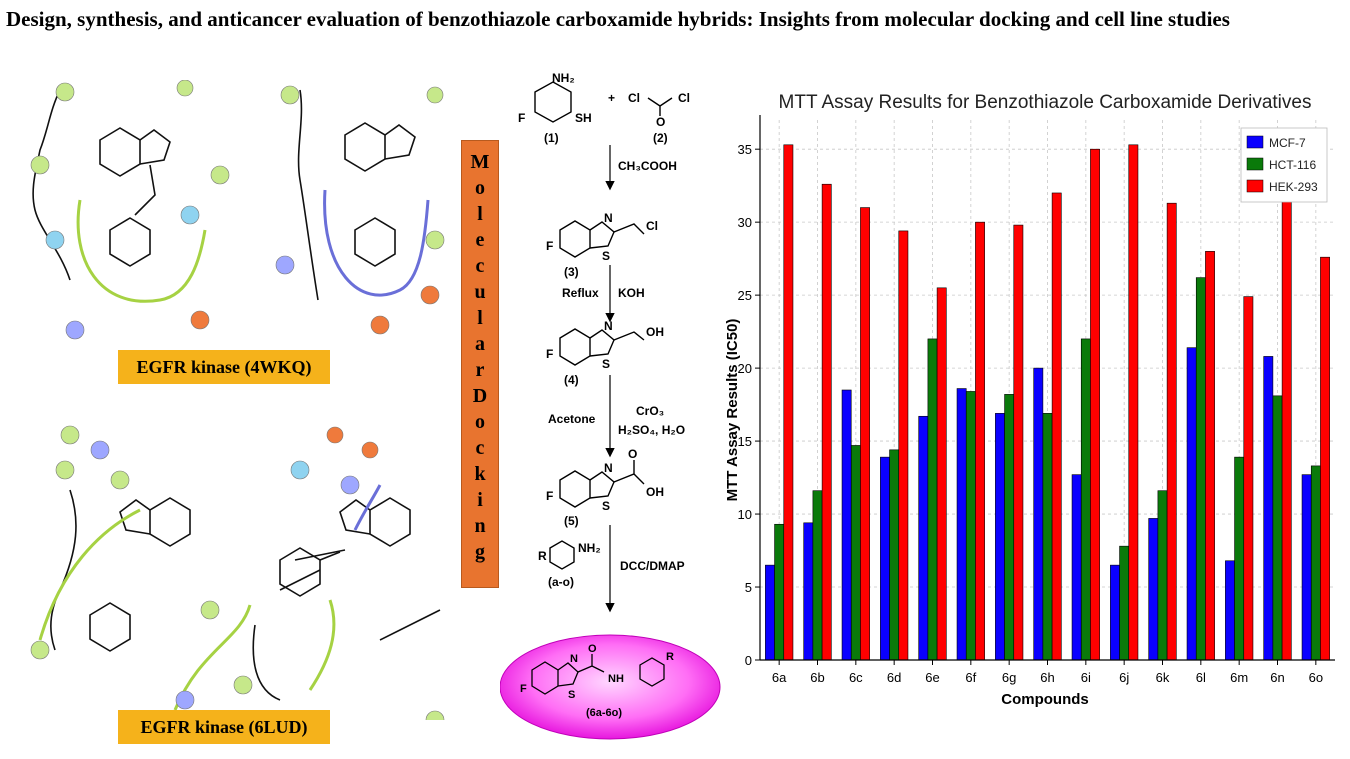 This screenshot has height=759, width=1350. Describe the element at coordinates (606, 256) in the screenshot. I see `sulfur-s-text-3: S` at that location.